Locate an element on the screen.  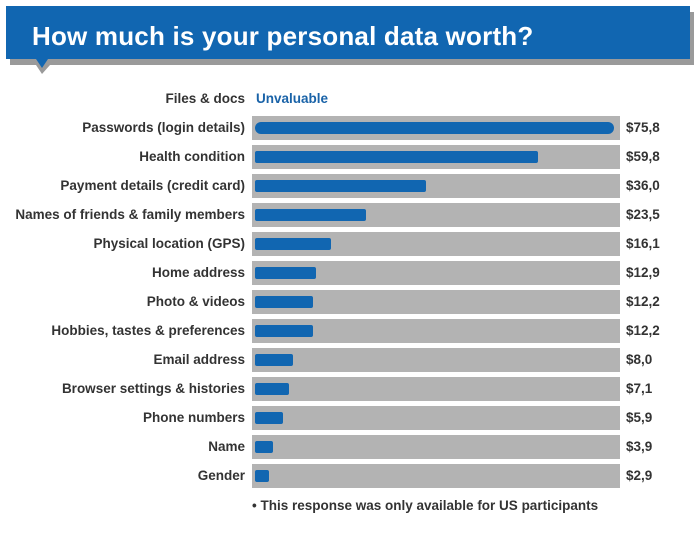
title-banner: How much is your personal data worth? is located at coordinates (350, 40).